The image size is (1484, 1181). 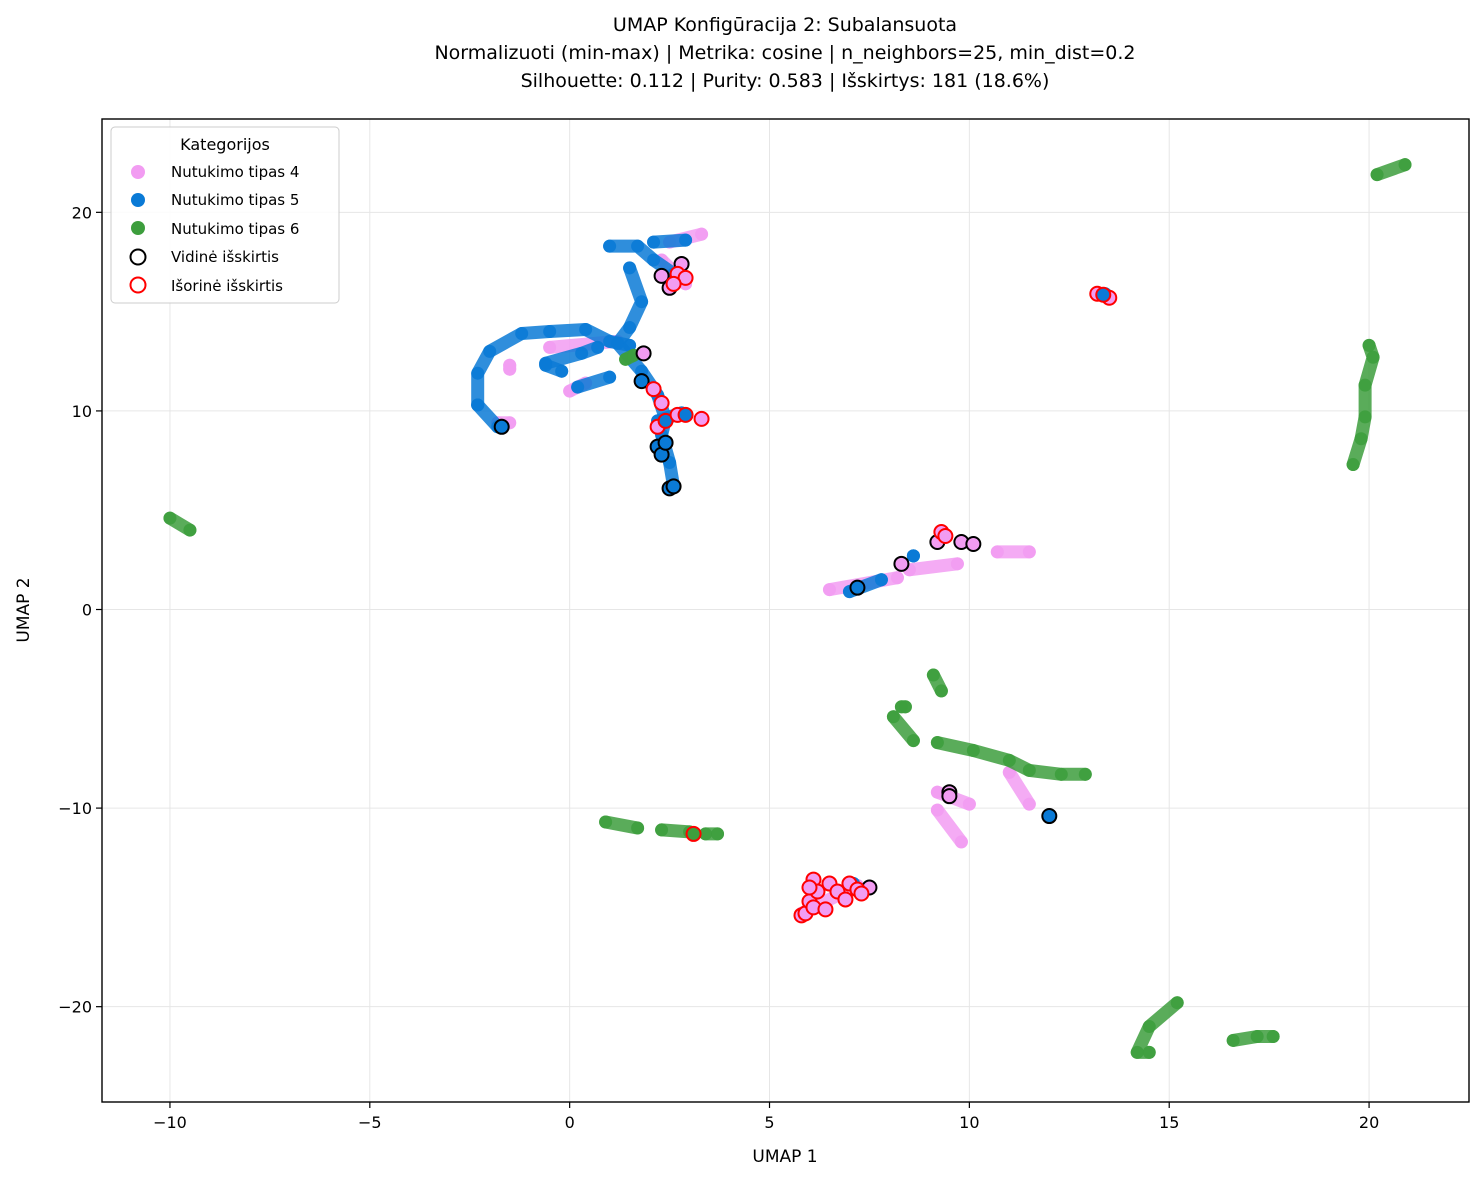 I want to click on x-tick-label: 20, so click(x=1369, y=1122).